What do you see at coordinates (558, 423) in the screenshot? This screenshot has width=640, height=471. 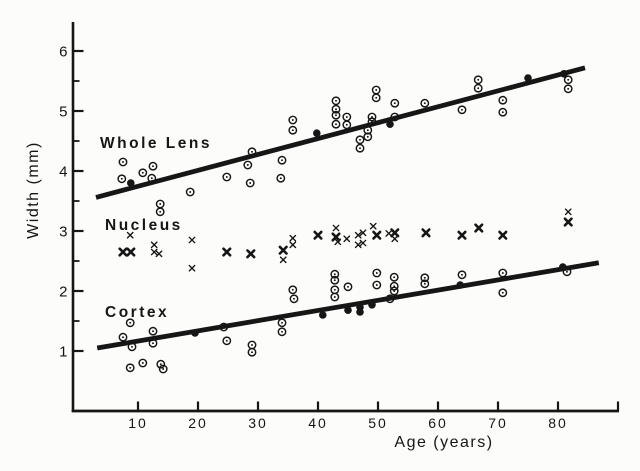 I see `x-tick-label: 80` at bounding box center [558, 423].